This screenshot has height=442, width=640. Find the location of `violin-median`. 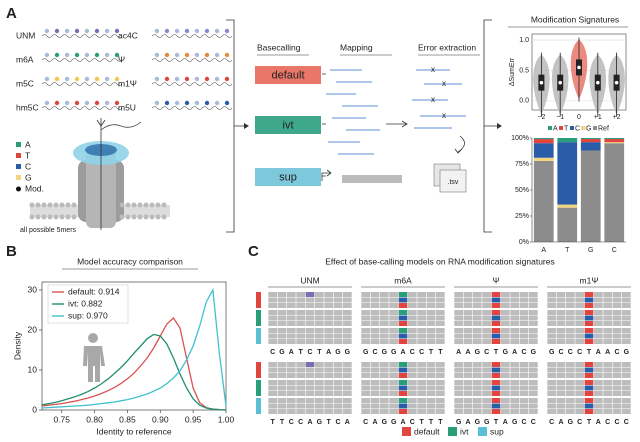

violin-median is located at coordinates (560, 82).